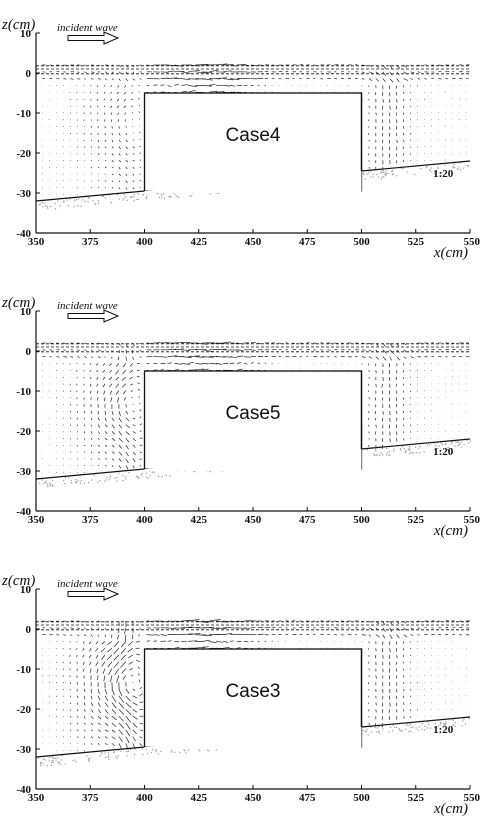 The width and height of the screenshot is (482, 821). I want to click on velocity-vectors, so click(256, 685).